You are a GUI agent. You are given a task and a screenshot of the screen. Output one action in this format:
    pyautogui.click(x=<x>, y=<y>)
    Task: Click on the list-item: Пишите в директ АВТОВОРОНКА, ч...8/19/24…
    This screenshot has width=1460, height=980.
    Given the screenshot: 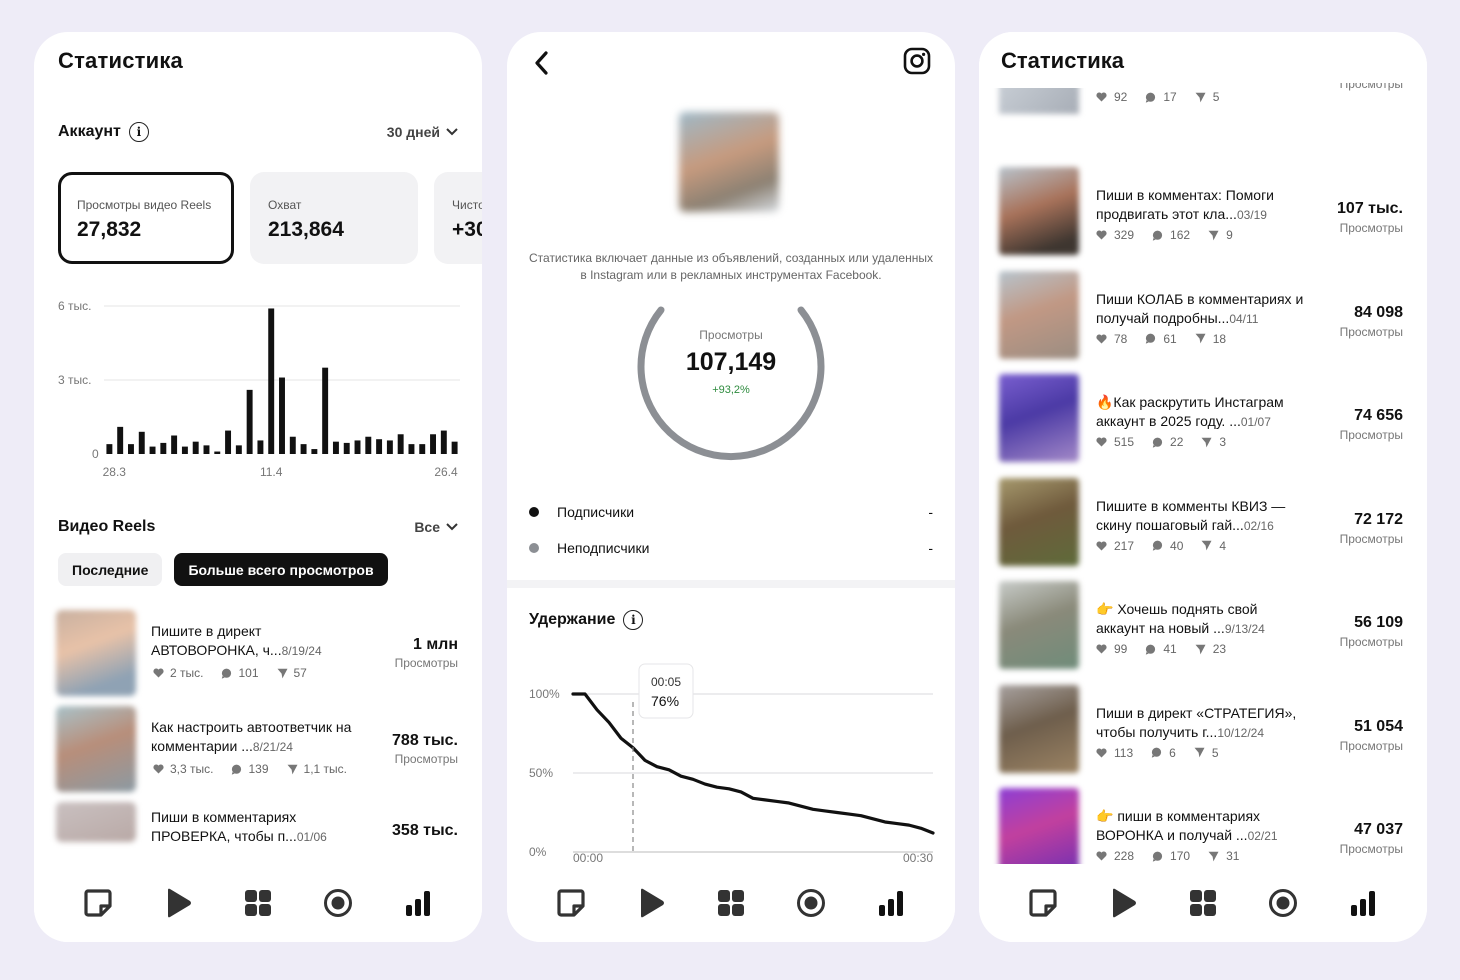 What is the action you would take?
    pyautogui.click(x=257, y=637)
    